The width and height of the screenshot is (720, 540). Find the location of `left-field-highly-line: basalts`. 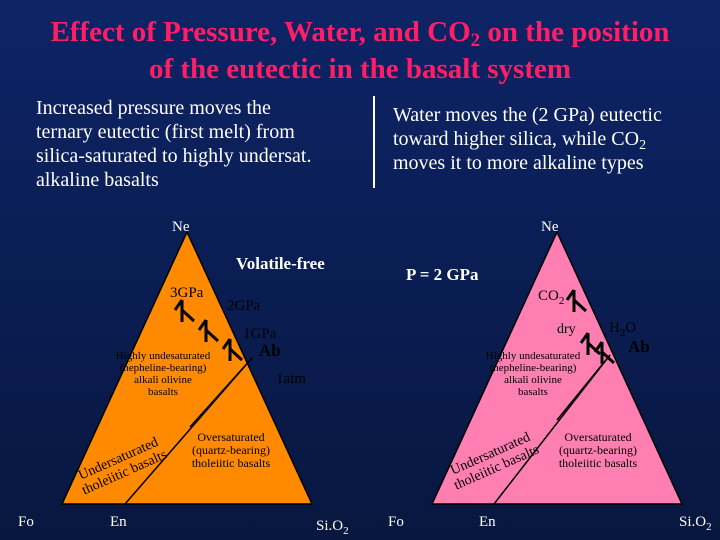

left-field-highly-line: basalts is located at coordinates (163, 392).